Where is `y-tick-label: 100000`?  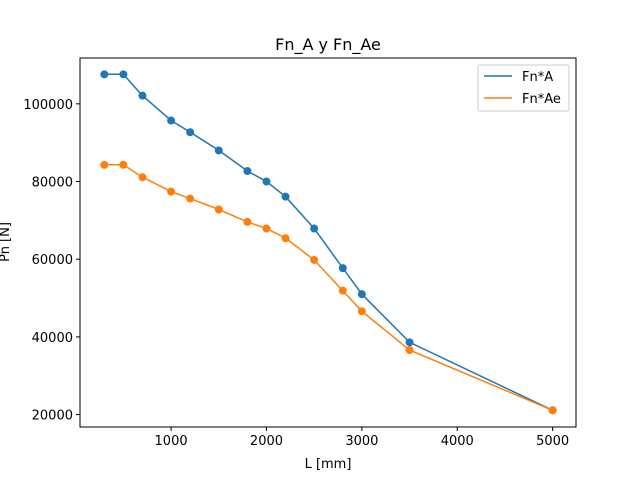
y-tick-label: 100000 is located at coordinates (48, 105).